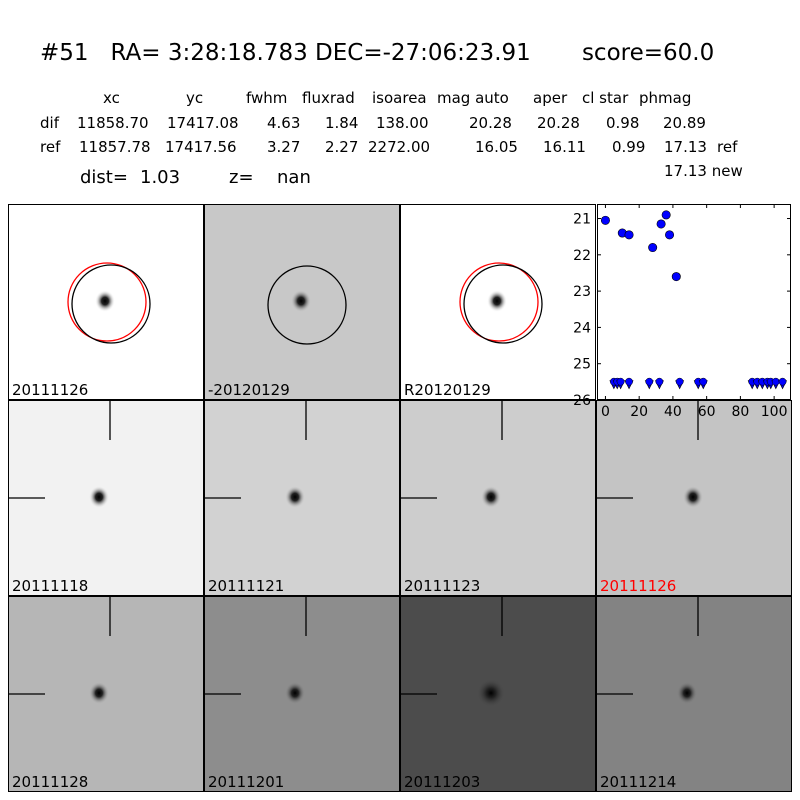 This screenshot has width=800, height=800. I want to click on scatter-plot: 21 22 23 24 25 26 0 20 40 60 80 100, so click(682, 312).